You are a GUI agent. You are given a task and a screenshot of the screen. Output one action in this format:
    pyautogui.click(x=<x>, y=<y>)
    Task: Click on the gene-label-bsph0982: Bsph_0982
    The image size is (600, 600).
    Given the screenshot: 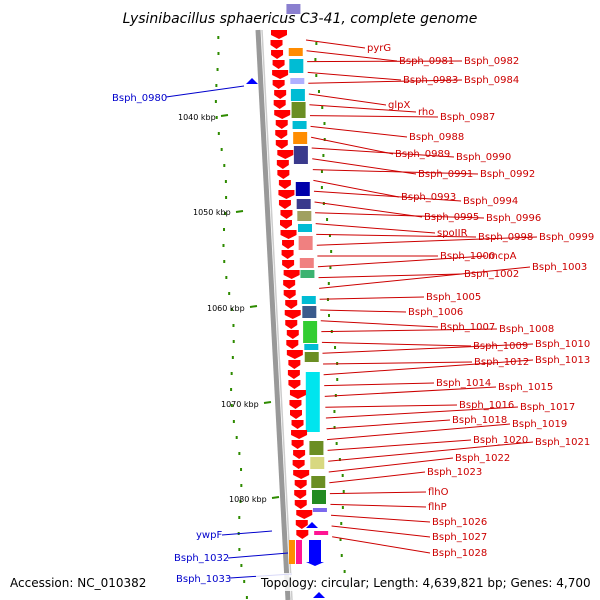 What is the action you would take?
    pyautogui.click(x=491, y=61)
    